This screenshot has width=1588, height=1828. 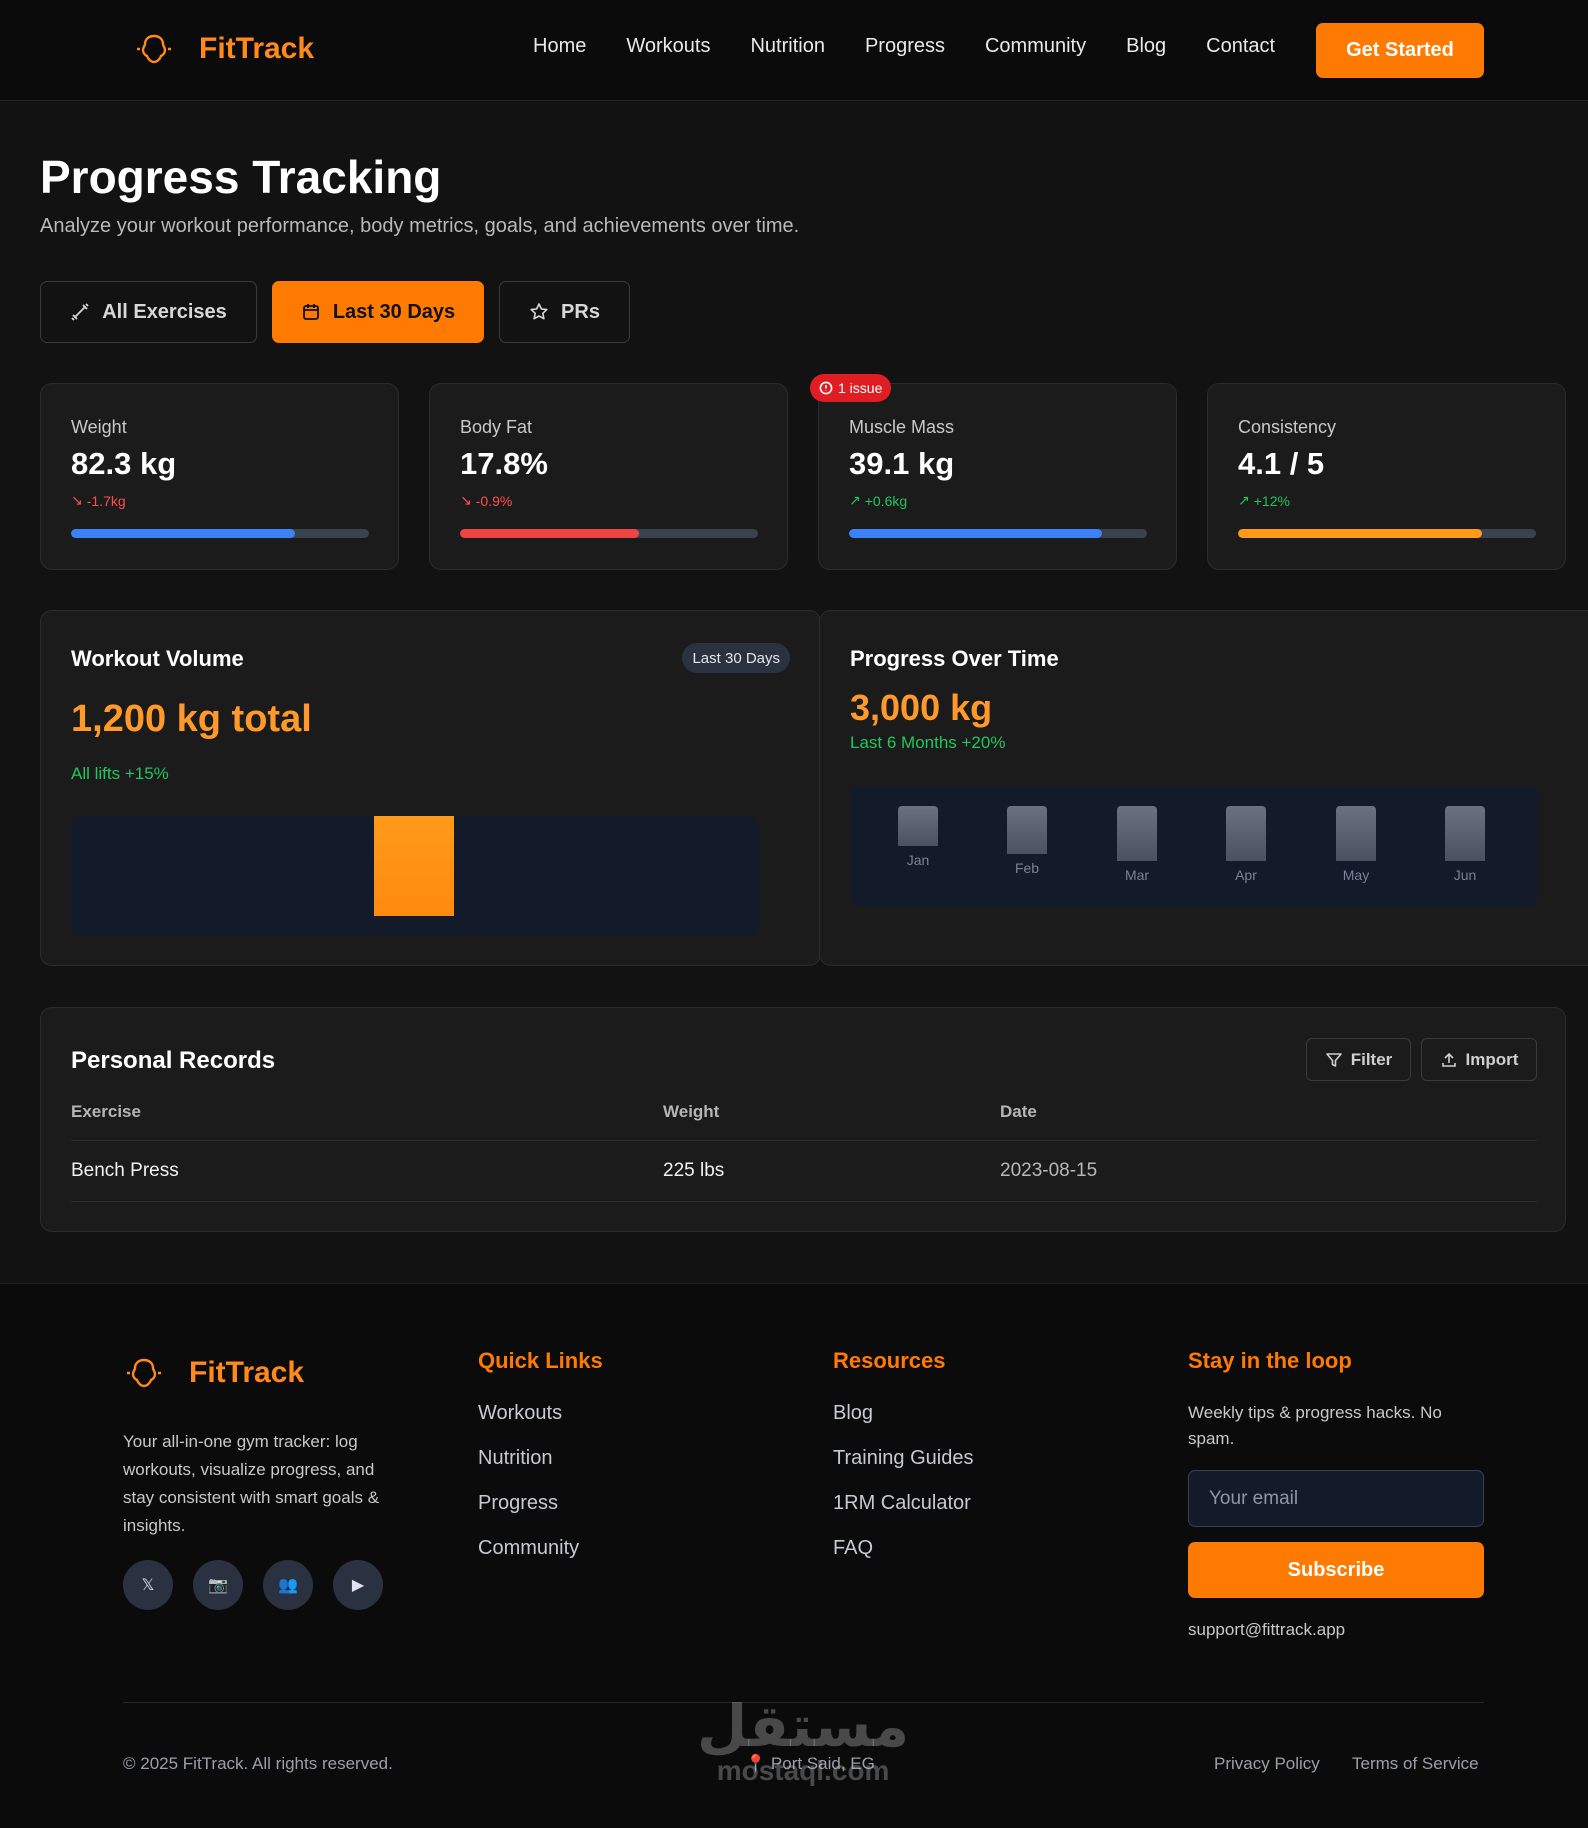 What do you see at coordinates (560, 46) in the screenshot?
I see `nav-home: Home` at bounding box center [560, 46].